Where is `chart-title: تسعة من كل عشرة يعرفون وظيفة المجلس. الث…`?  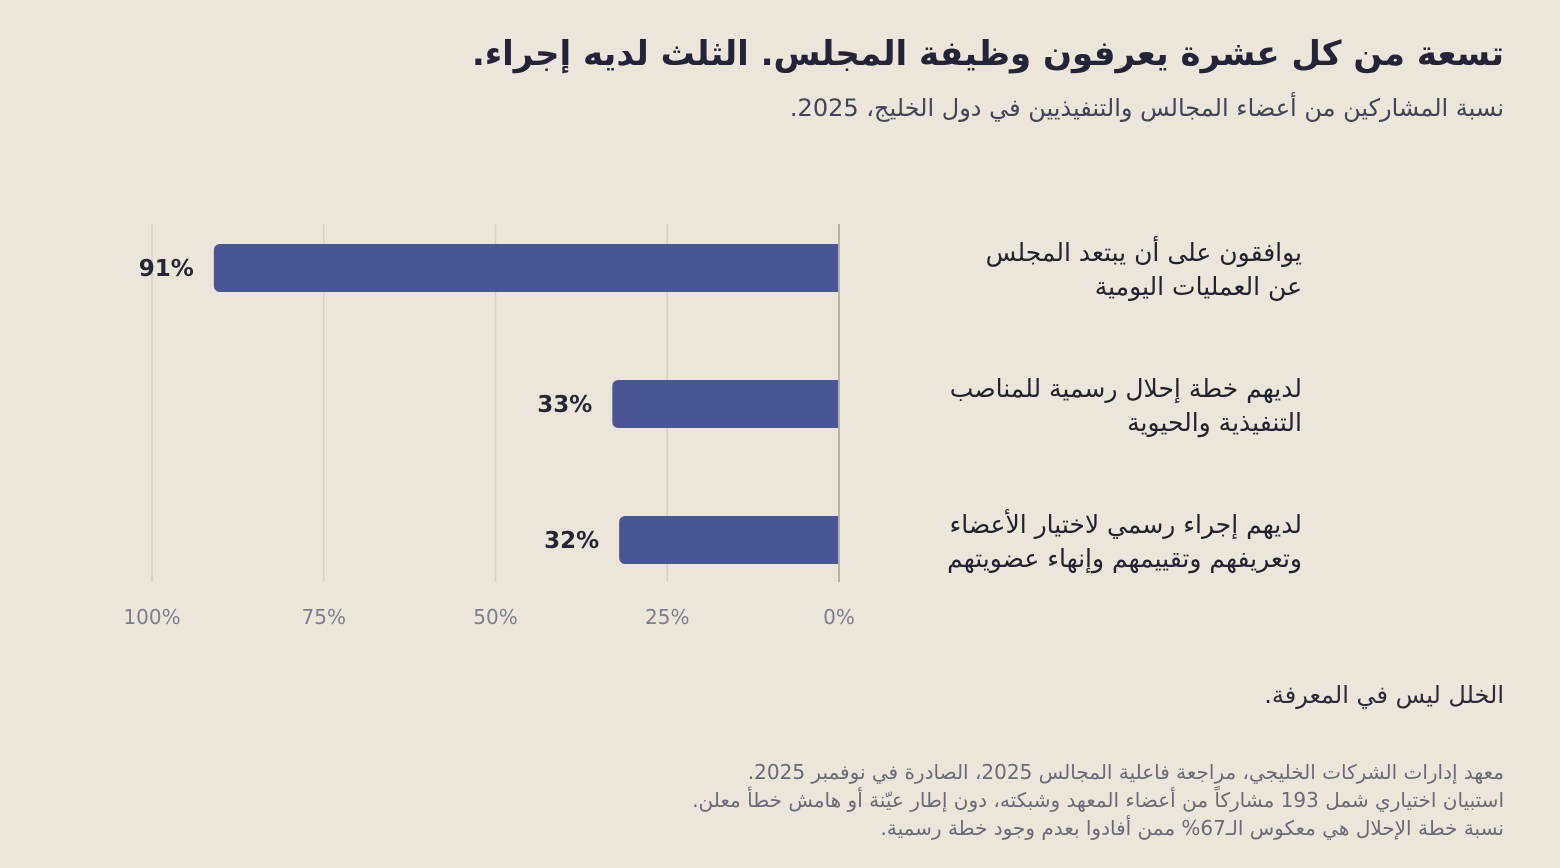 chart-title: تسعة من كل عشرة يعرفون وظيفة المجلس. الث… is located at coordinates (987, 54).